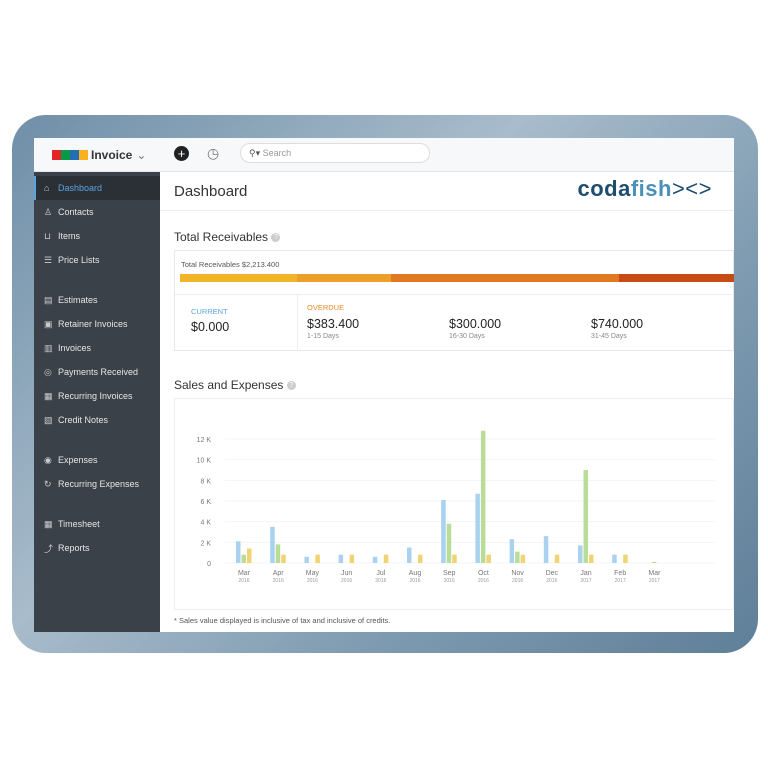  I want to click on zoho-logo, so click(70, 155).